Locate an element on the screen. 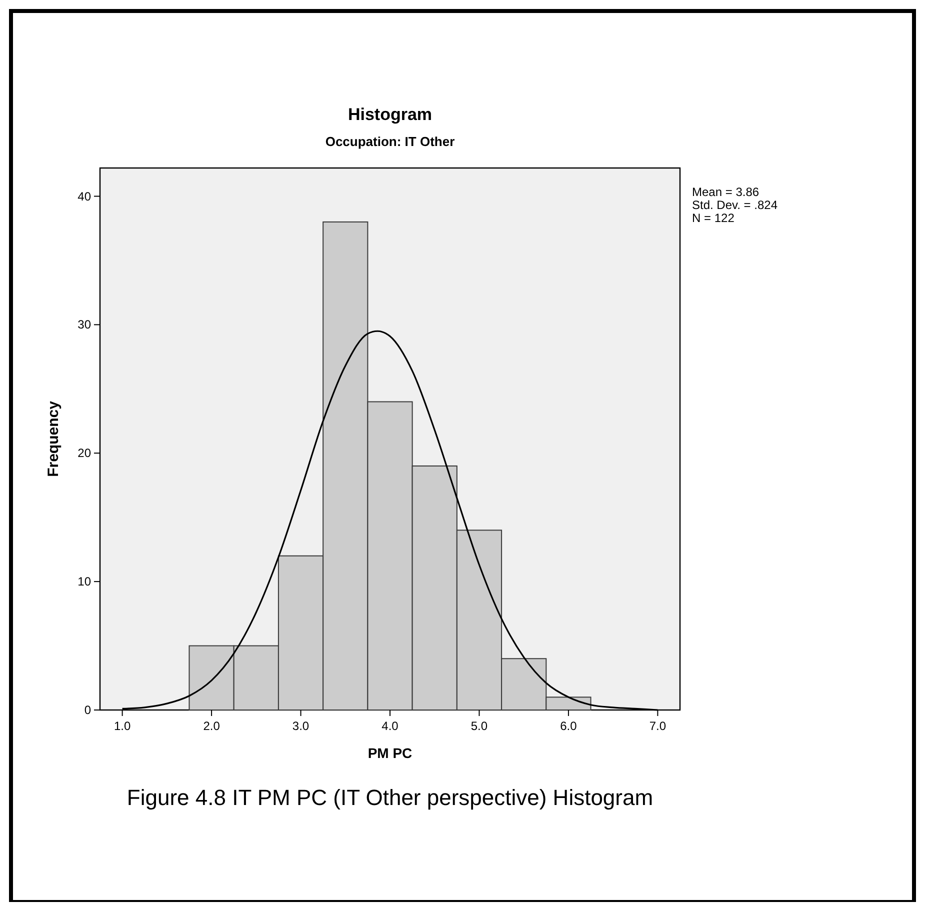 The height and width of the screenshot is (910, 925). x-tick-label: 4.0 is located at coordinates (390, 726).